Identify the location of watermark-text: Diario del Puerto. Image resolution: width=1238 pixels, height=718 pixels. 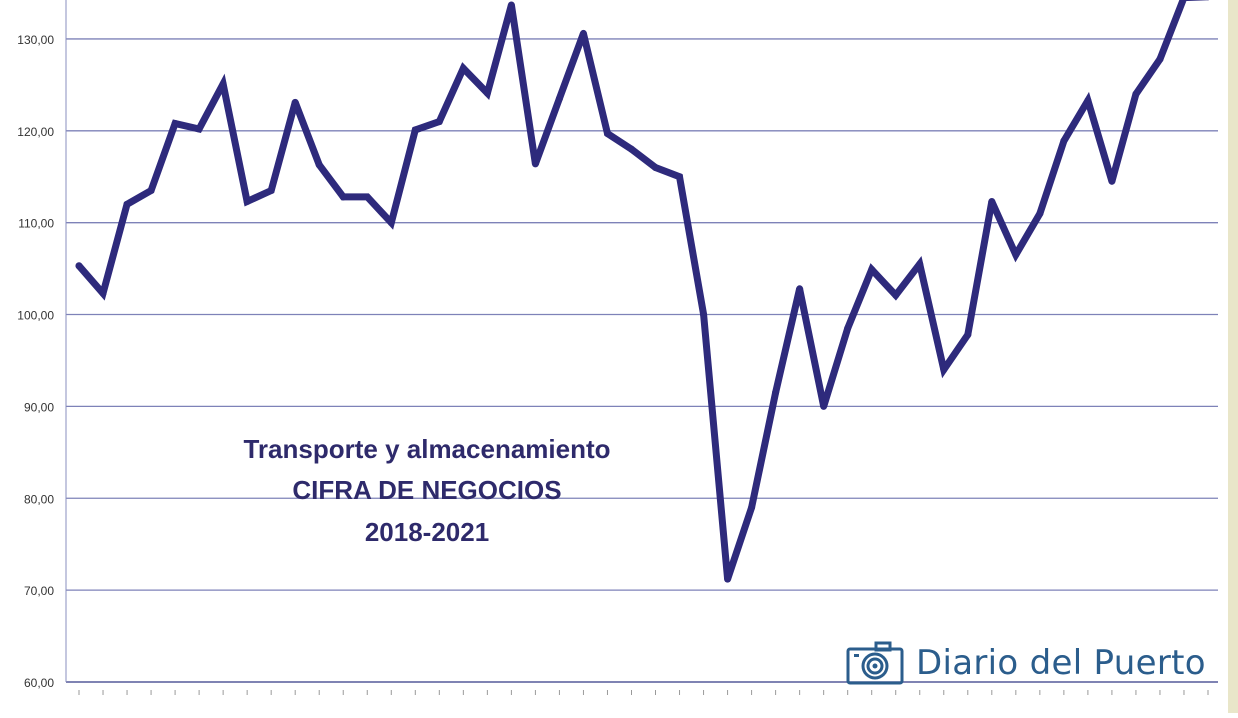
(1061, 663).